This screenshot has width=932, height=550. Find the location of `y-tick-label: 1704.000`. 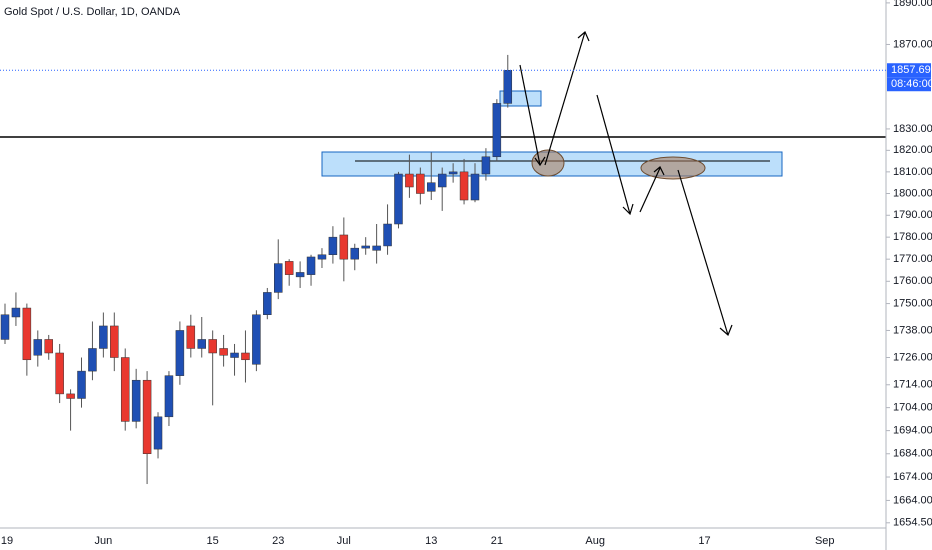

y-tick-label: 1704.000 is located at coordinates (912, 408).